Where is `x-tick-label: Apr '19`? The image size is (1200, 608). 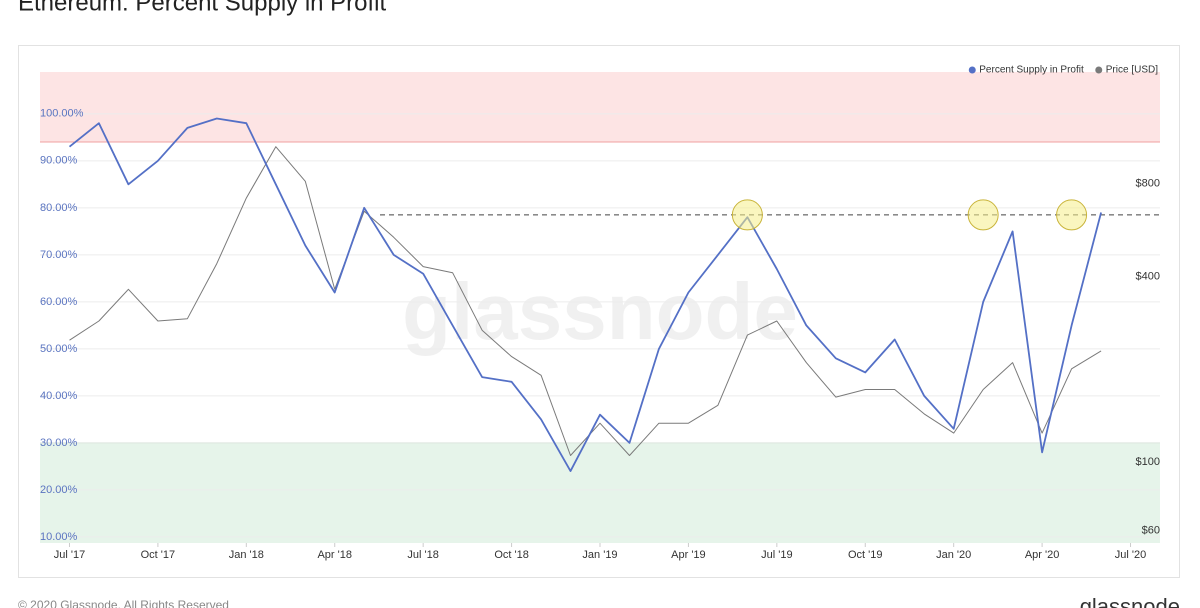 x-tick-label: Apr '19 is located at coordinates (688, 555).